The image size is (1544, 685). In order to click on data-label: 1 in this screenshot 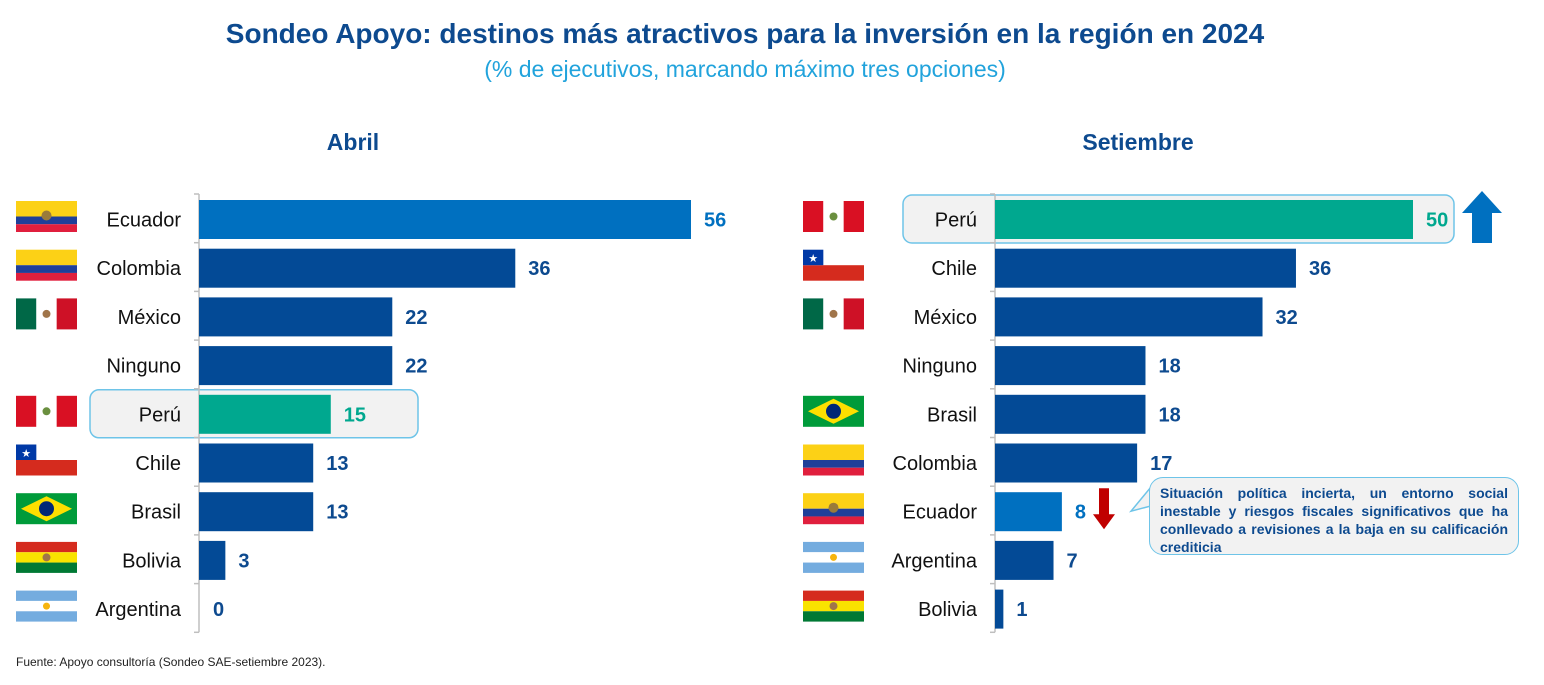, I will do `click(1021, 610)`.